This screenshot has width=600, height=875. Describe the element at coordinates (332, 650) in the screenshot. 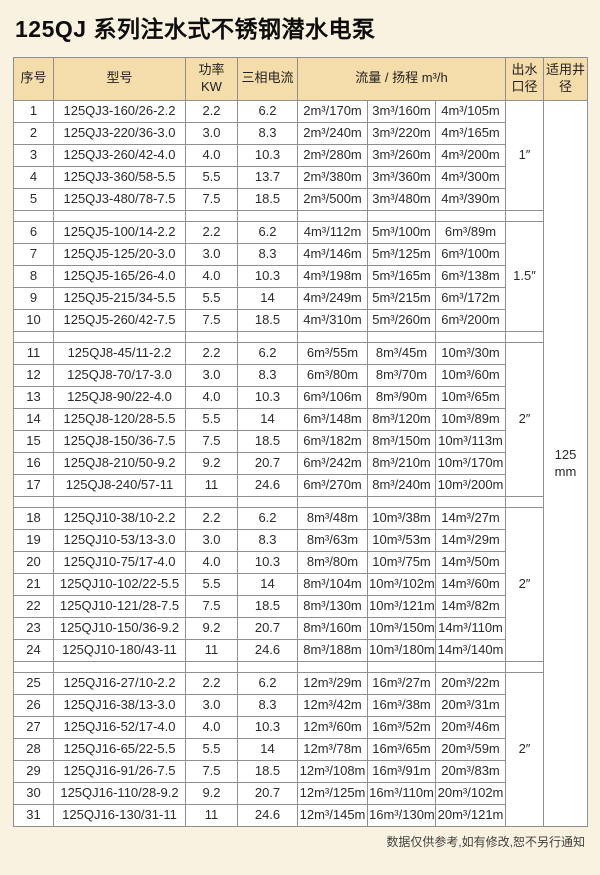

I see `cell-flow-1: 8m³/188m` at that location.